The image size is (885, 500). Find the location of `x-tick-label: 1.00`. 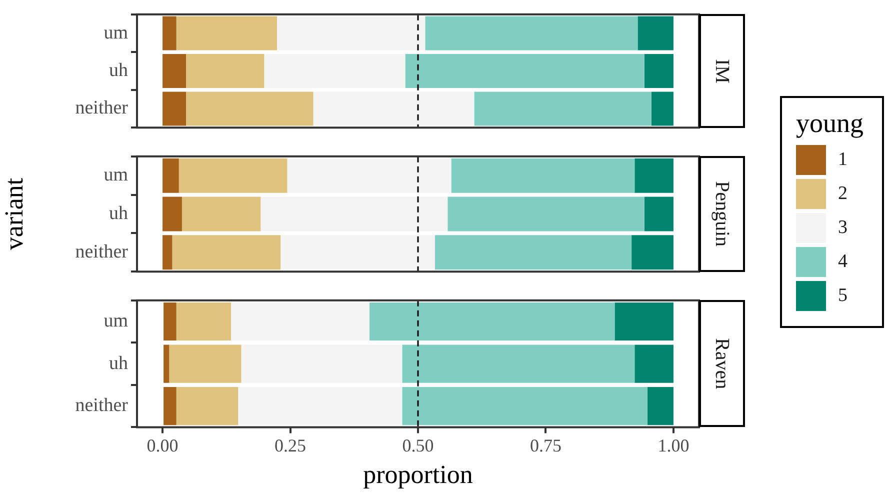

x-tick-label: 1.00 is located at coordinates (674, 446).